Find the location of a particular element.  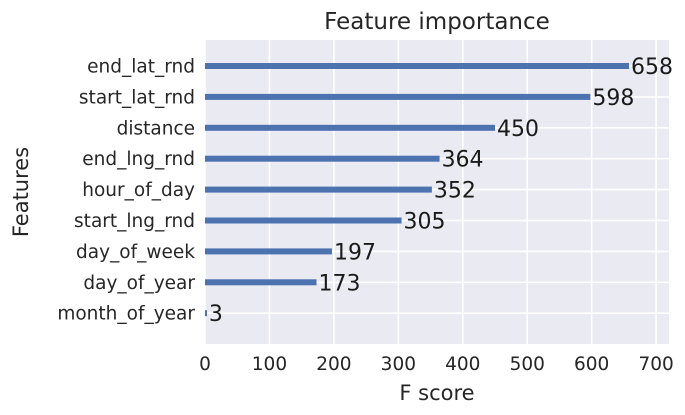

data-label: 598 is located at coordinates (613, 98).